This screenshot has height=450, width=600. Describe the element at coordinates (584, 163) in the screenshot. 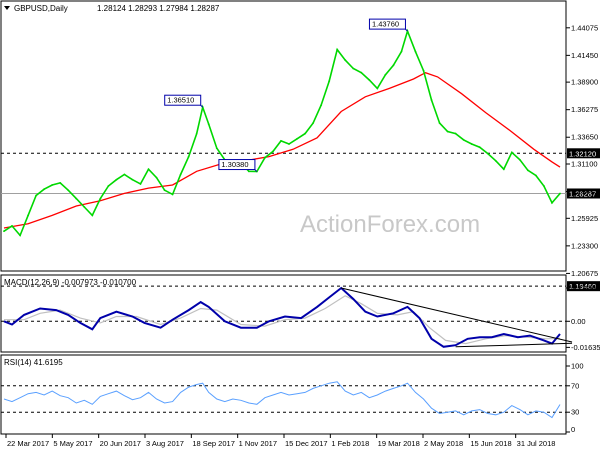

I see `price-tick-label: 1.31100` at that location.